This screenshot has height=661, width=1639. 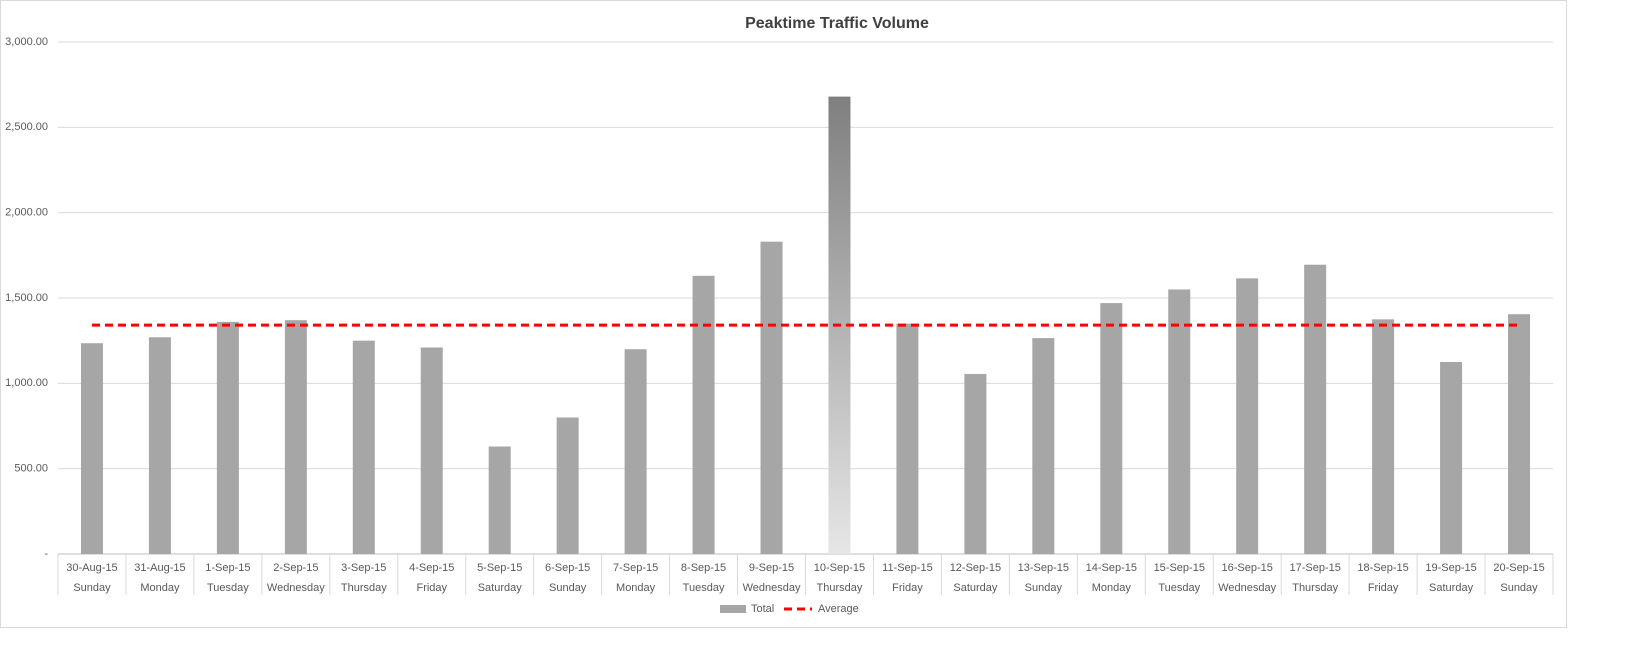 What do you see at coordinates (635, 568) in the screenshot?
I see `x-tick-label: 7-Sep-15` at bounding box center [635, 568].